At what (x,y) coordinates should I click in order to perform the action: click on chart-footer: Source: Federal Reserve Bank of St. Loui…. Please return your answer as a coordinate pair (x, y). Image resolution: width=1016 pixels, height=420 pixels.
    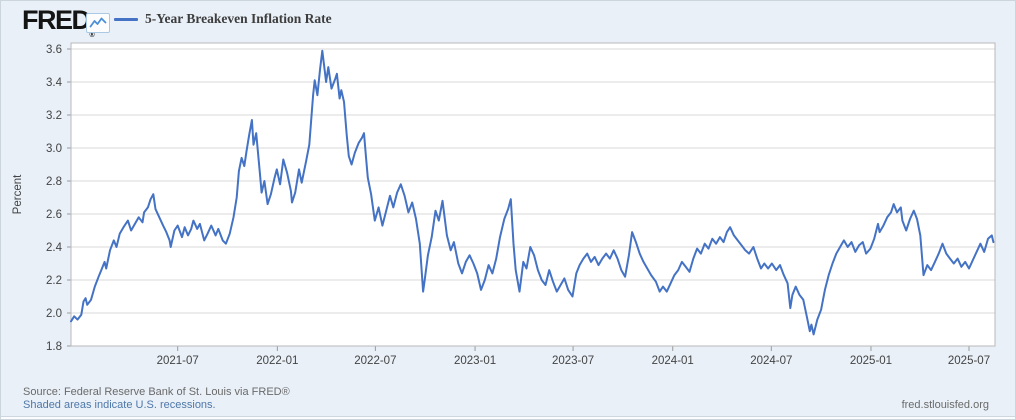
    Looking at the image, I should click on (156, 398).